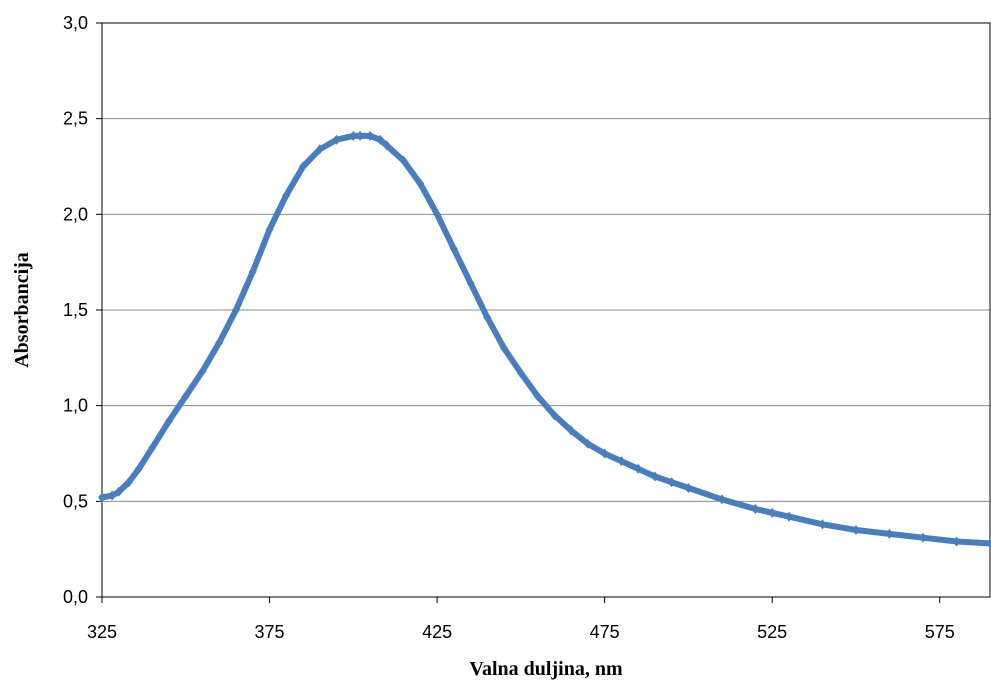  Describe the element at coordinates (75, 597) in the screenshot. I see `y-tick-label: 0,0` at that location.